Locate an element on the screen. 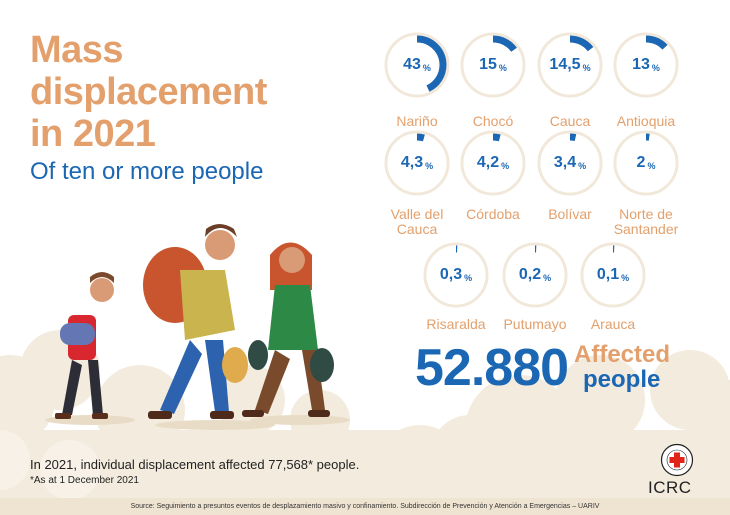  donut-value: 15% is located at coordinates (493, 65).